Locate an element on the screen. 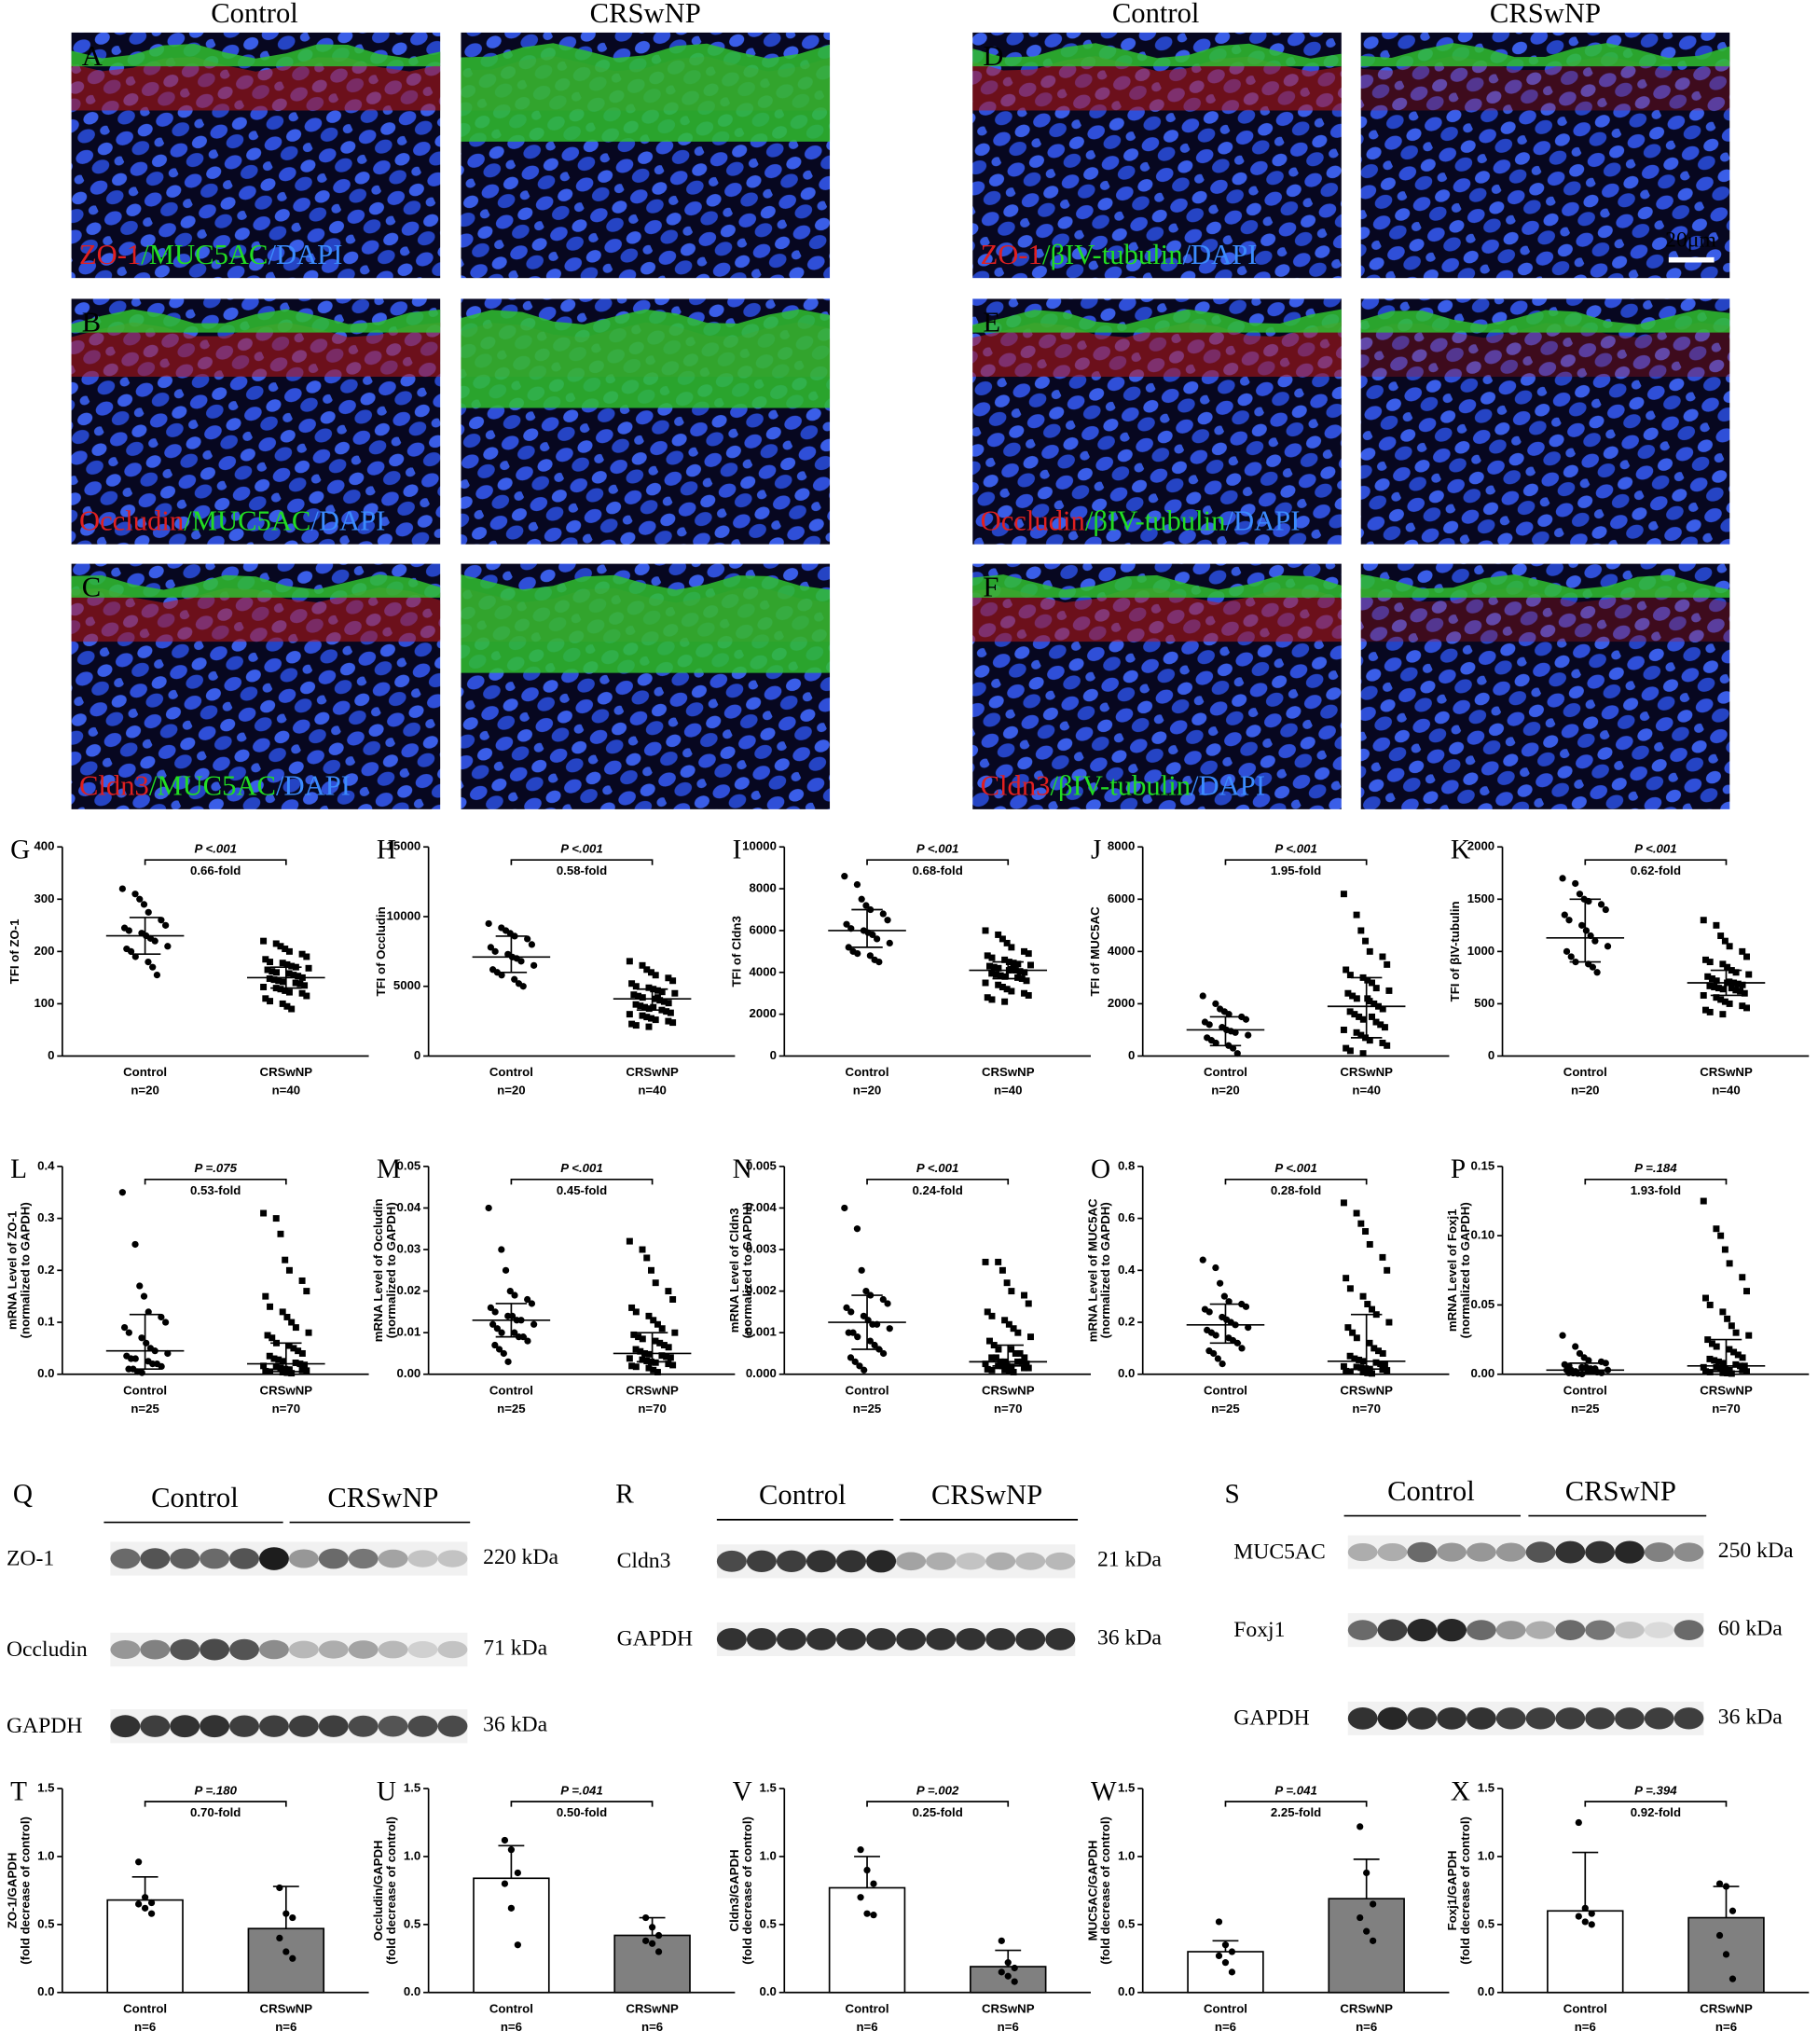 The width and height of the screenshot is (1818, 2044). y-tick-label: 6000 is located at coordinates (1121, 898).